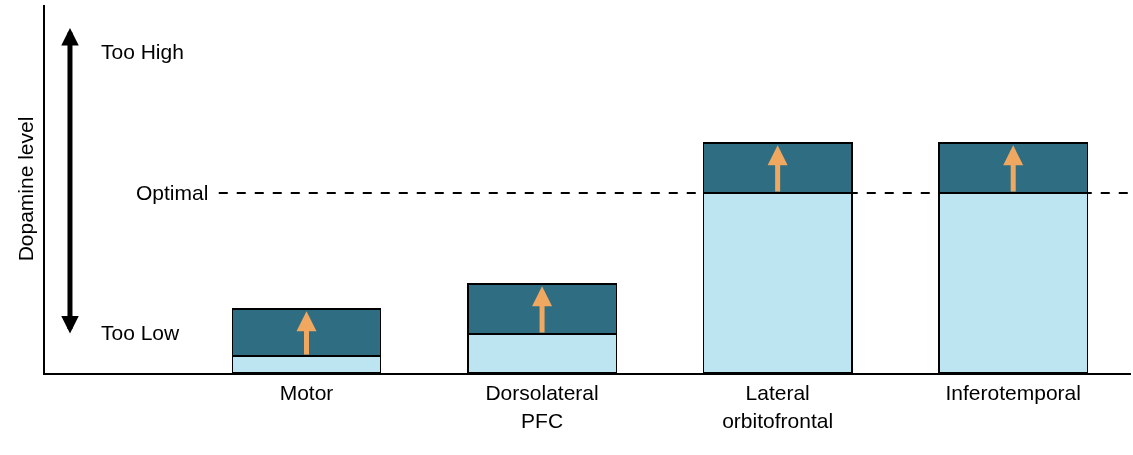  Describe the element at coordinates (778, 406) in the screenshot. I see `x-tick-label: Lateral orbitofrontal` at that location.